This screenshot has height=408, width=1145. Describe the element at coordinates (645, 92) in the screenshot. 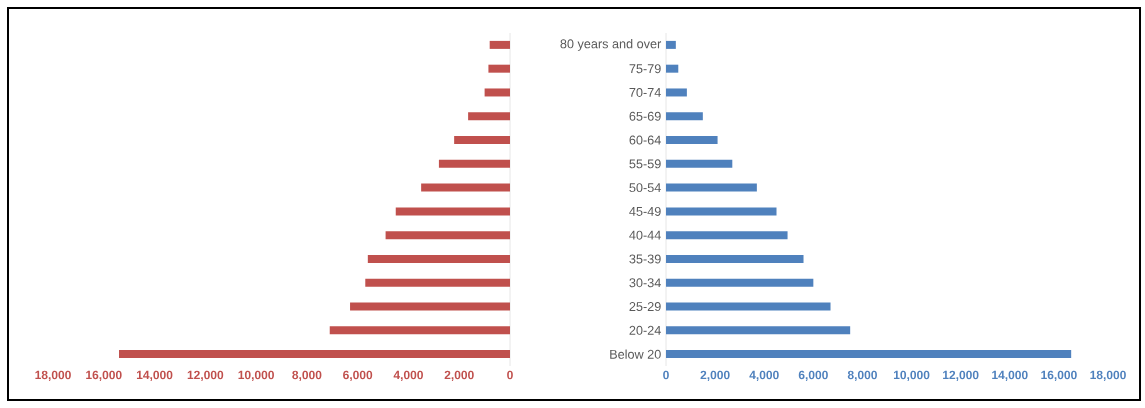

I see `y-tick-label: 70-74` at that location.